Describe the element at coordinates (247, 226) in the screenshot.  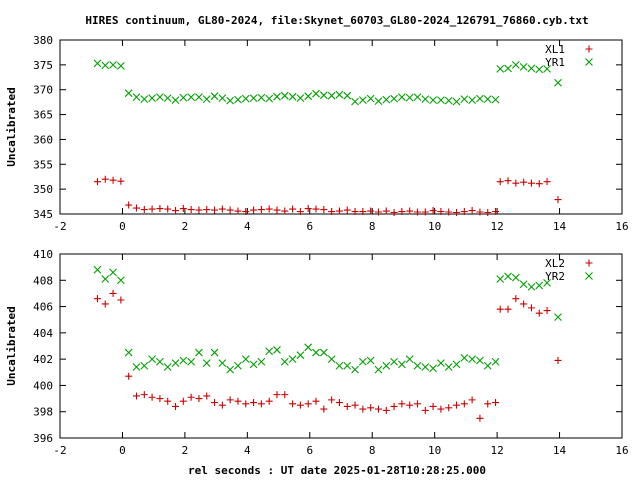
I see `x-tick-label: 4` at that location.